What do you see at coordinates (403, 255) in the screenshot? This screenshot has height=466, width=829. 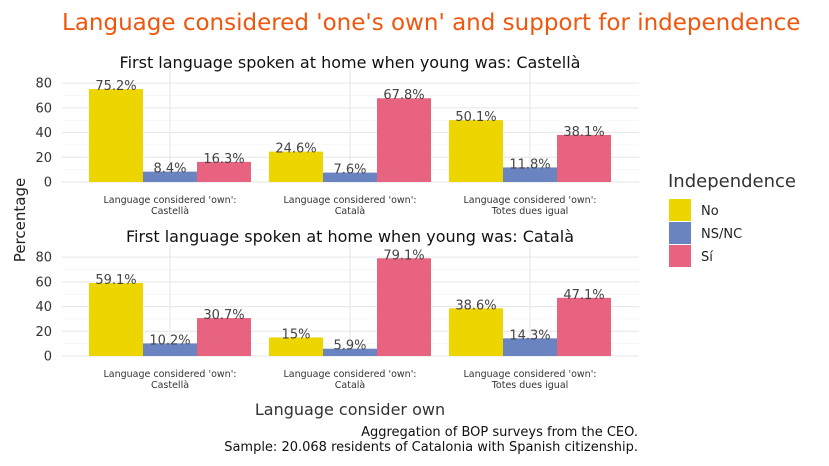 I see `data-label: 79.1%` at bounding box center [403, 255].